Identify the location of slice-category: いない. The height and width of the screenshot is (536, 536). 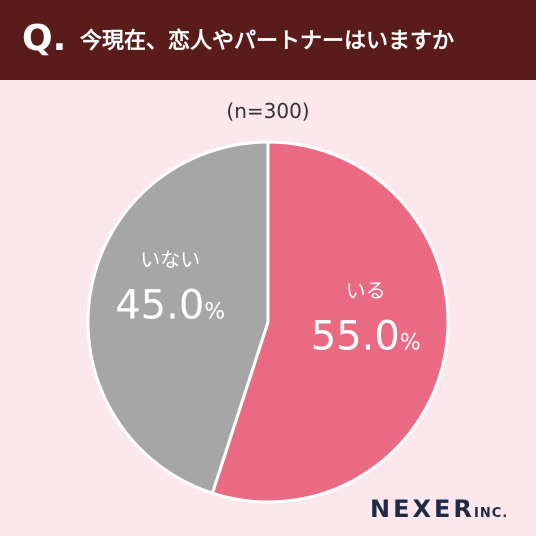
(170, 260).